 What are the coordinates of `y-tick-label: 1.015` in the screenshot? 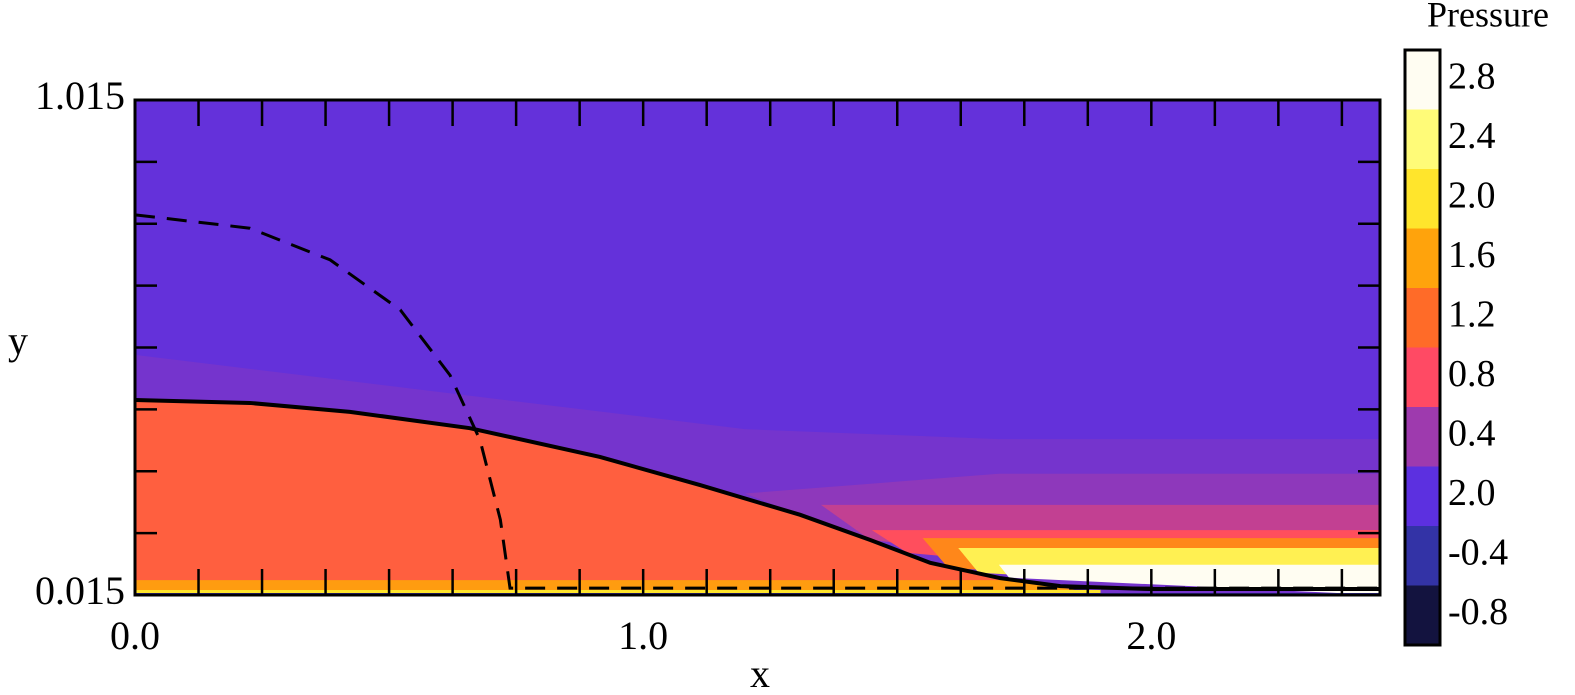 It's located at (80, 95).